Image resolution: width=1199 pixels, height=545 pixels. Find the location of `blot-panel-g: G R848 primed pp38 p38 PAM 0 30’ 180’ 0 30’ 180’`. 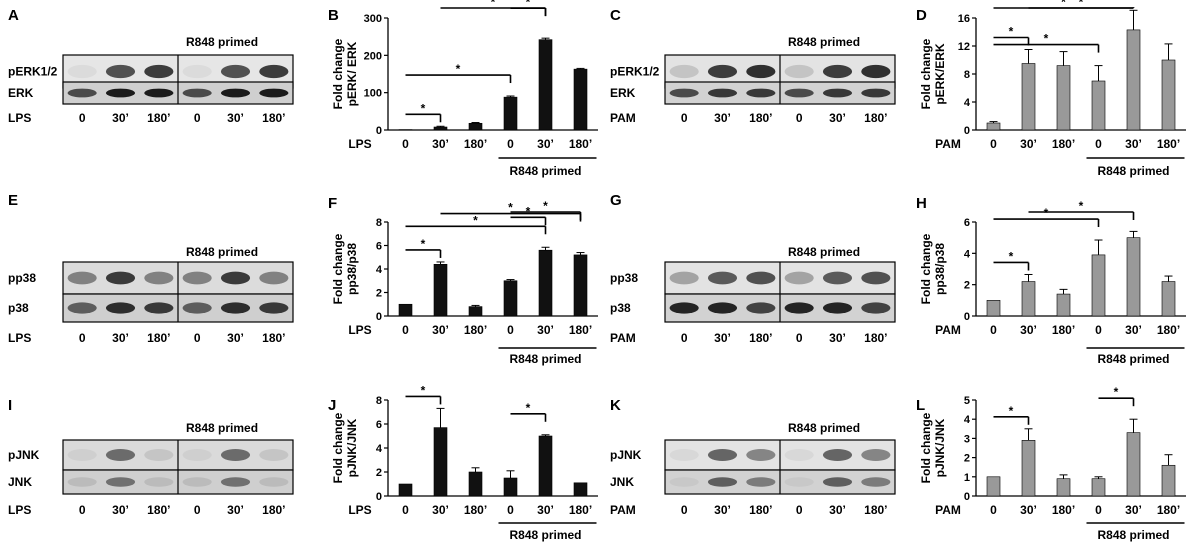

blot-panel-g: G R848 primed pp38 p38 PAM 0 30’ 180’ 0 30’ 180’ is located at coordinates (753, 268).